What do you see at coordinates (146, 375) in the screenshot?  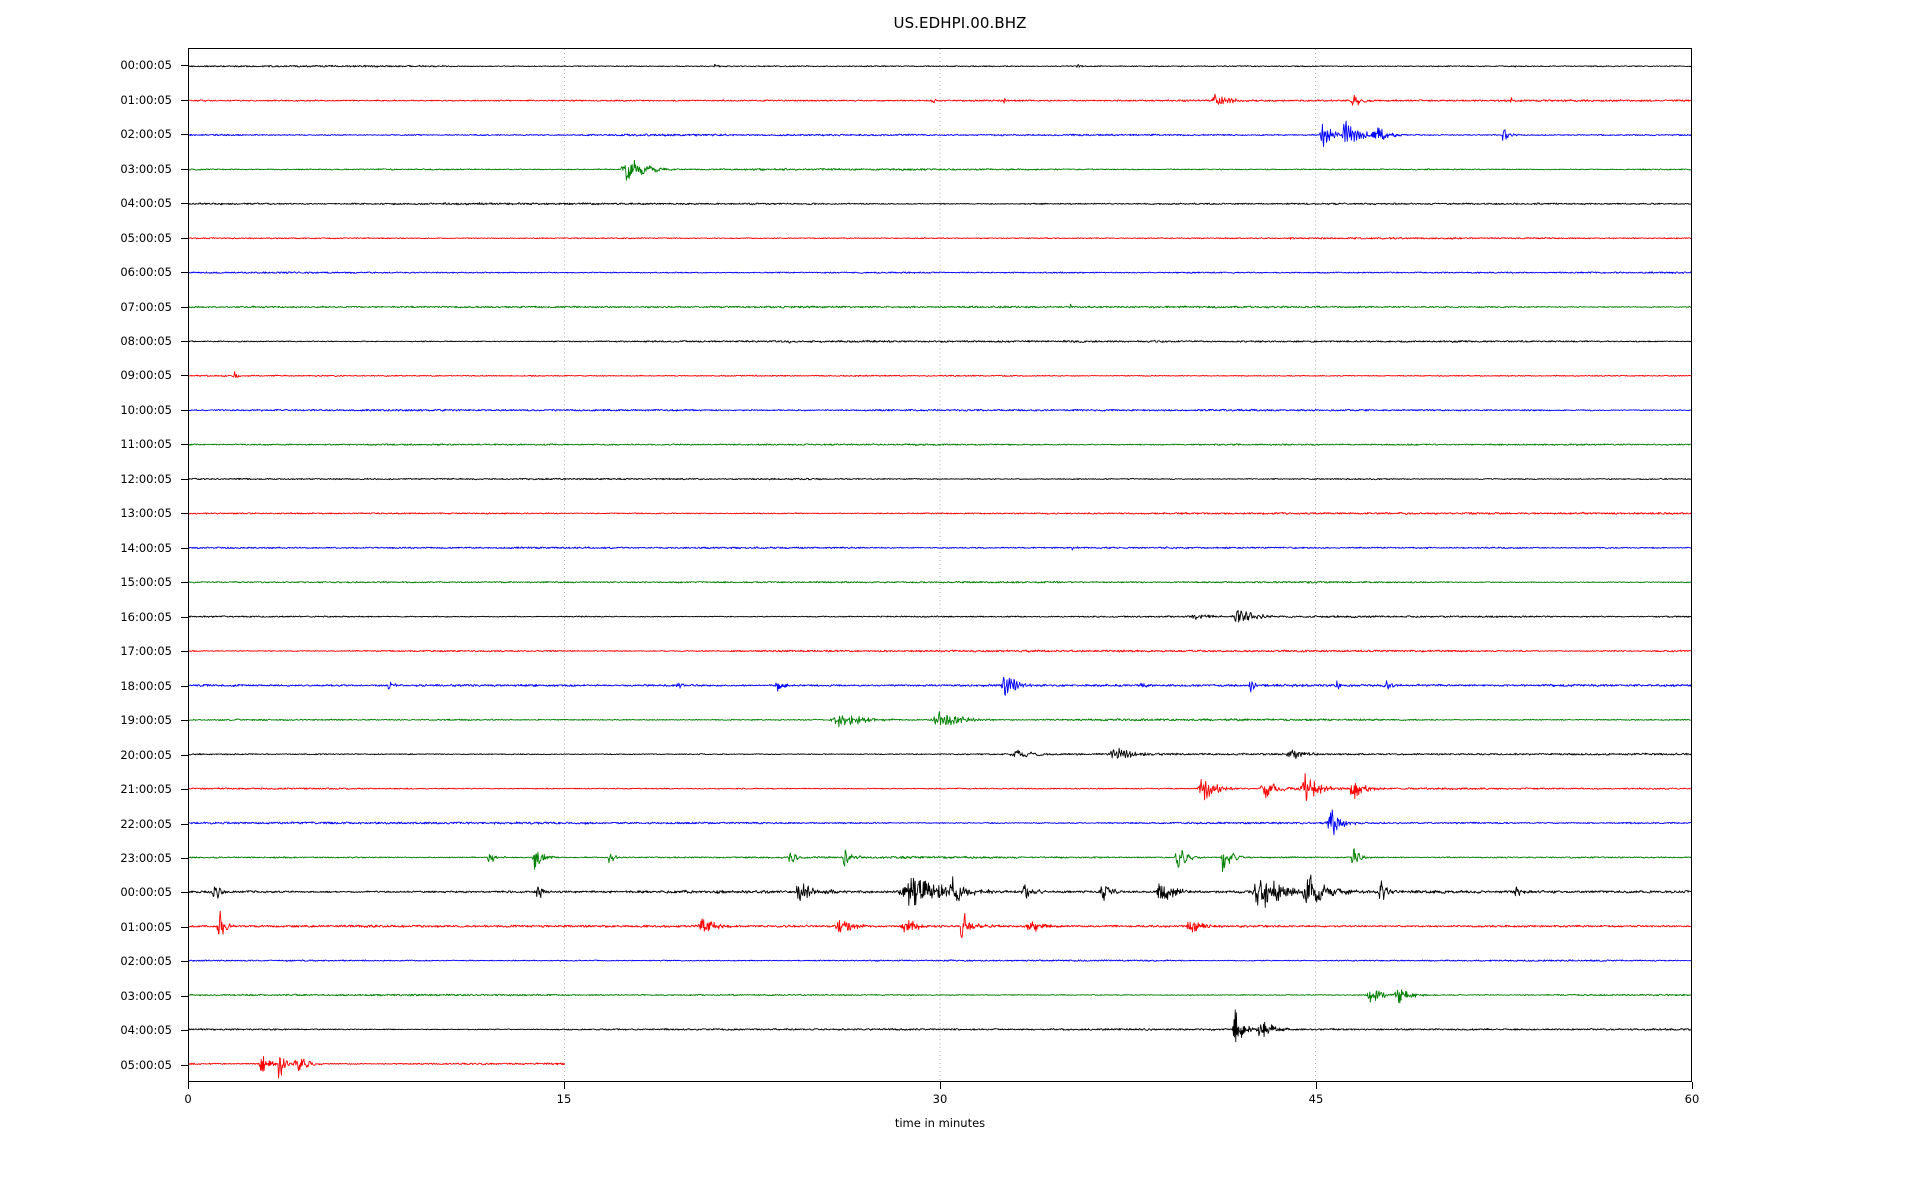 I see `y-tick-label: 09:00:05` at bounding box center [146, 375].